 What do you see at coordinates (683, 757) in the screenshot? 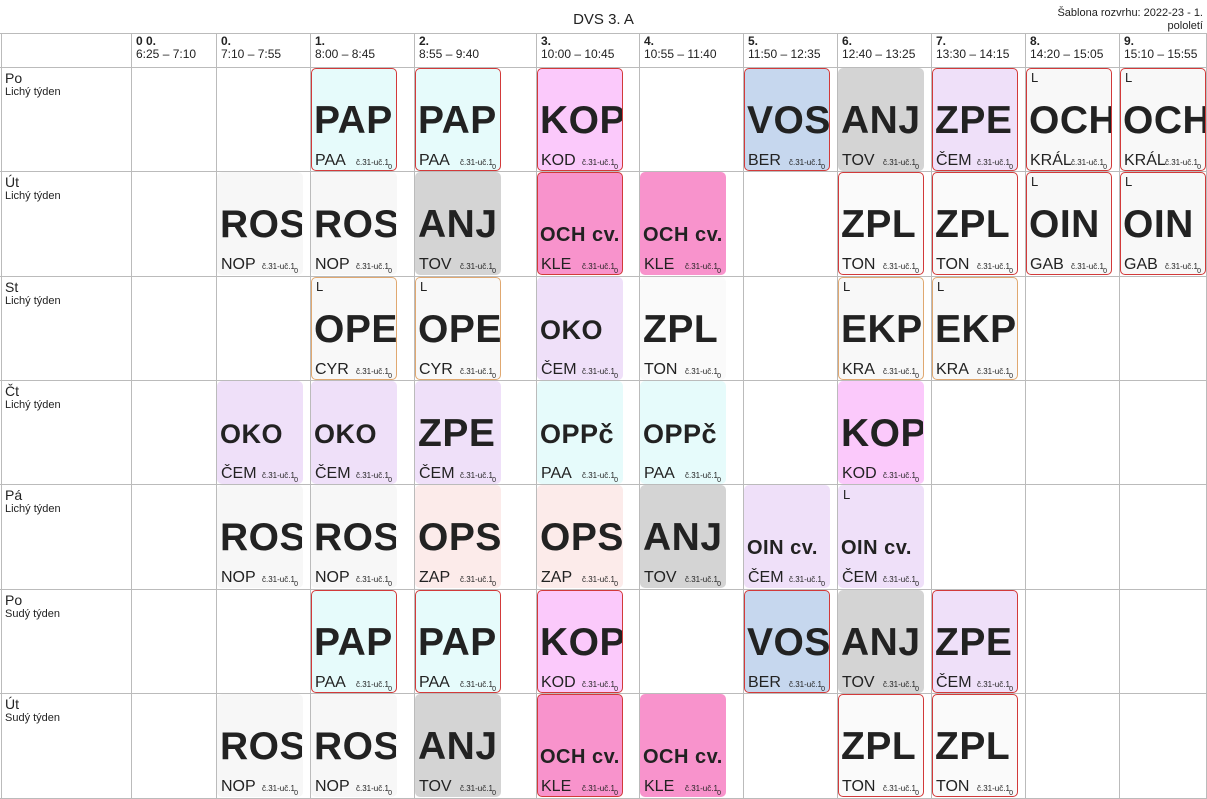
I see `lesson-subject: OCH cv.` at bounding box center [683, 757].